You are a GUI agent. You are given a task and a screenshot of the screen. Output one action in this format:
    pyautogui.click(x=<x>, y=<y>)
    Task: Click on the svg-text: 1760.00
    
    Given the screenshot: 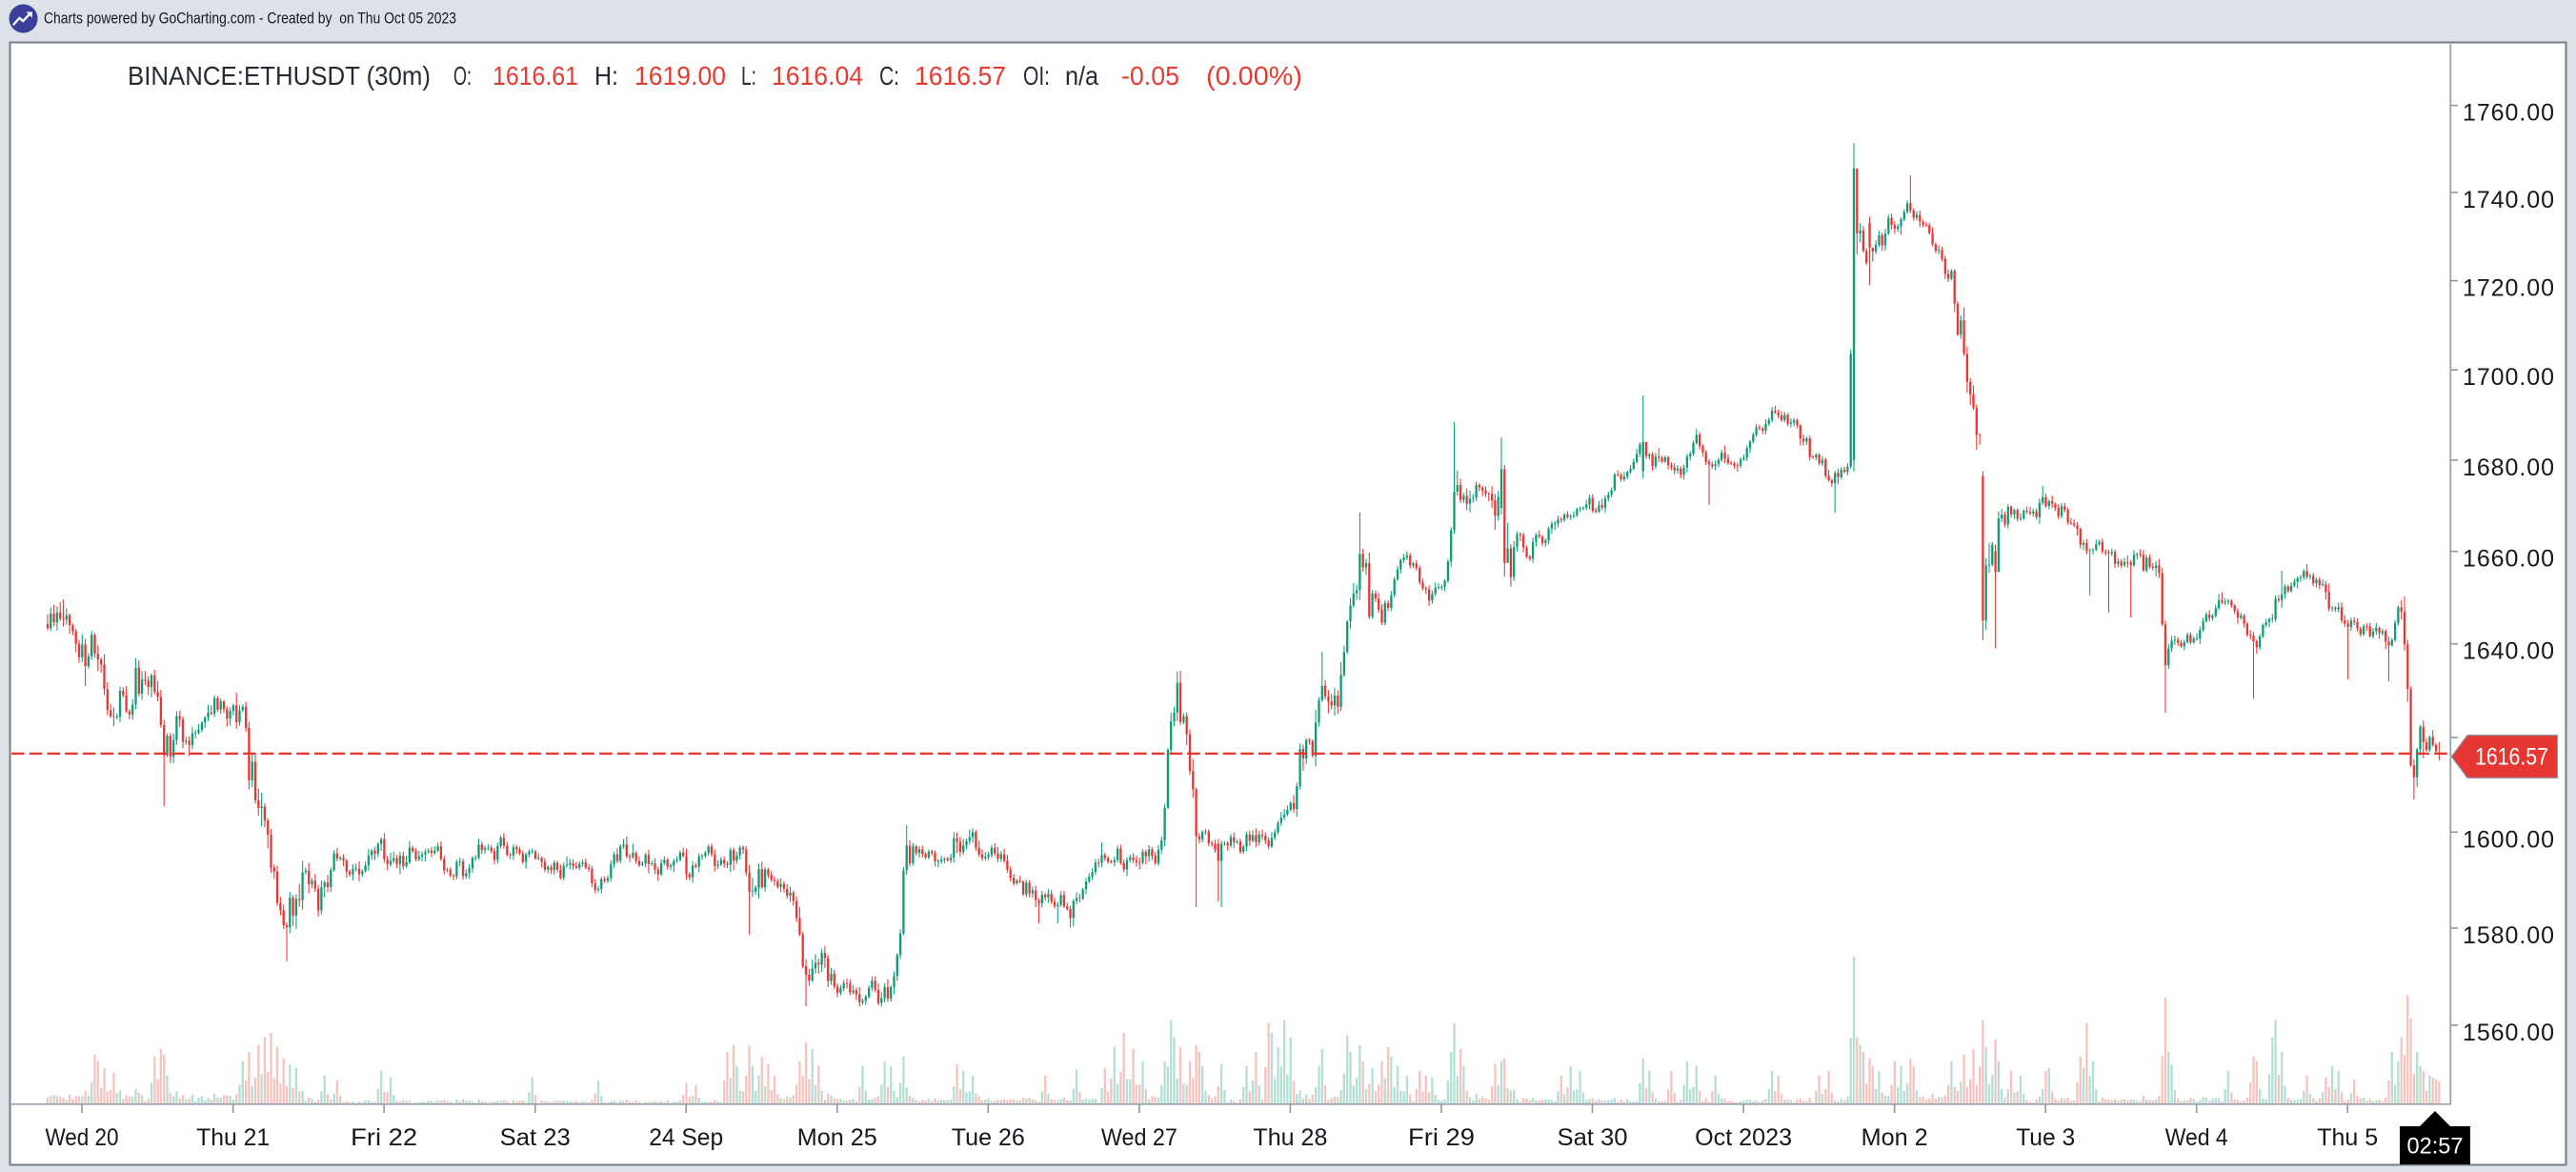 What is the action you would take?
    pyautogui.click(x=2508, y=113)
    